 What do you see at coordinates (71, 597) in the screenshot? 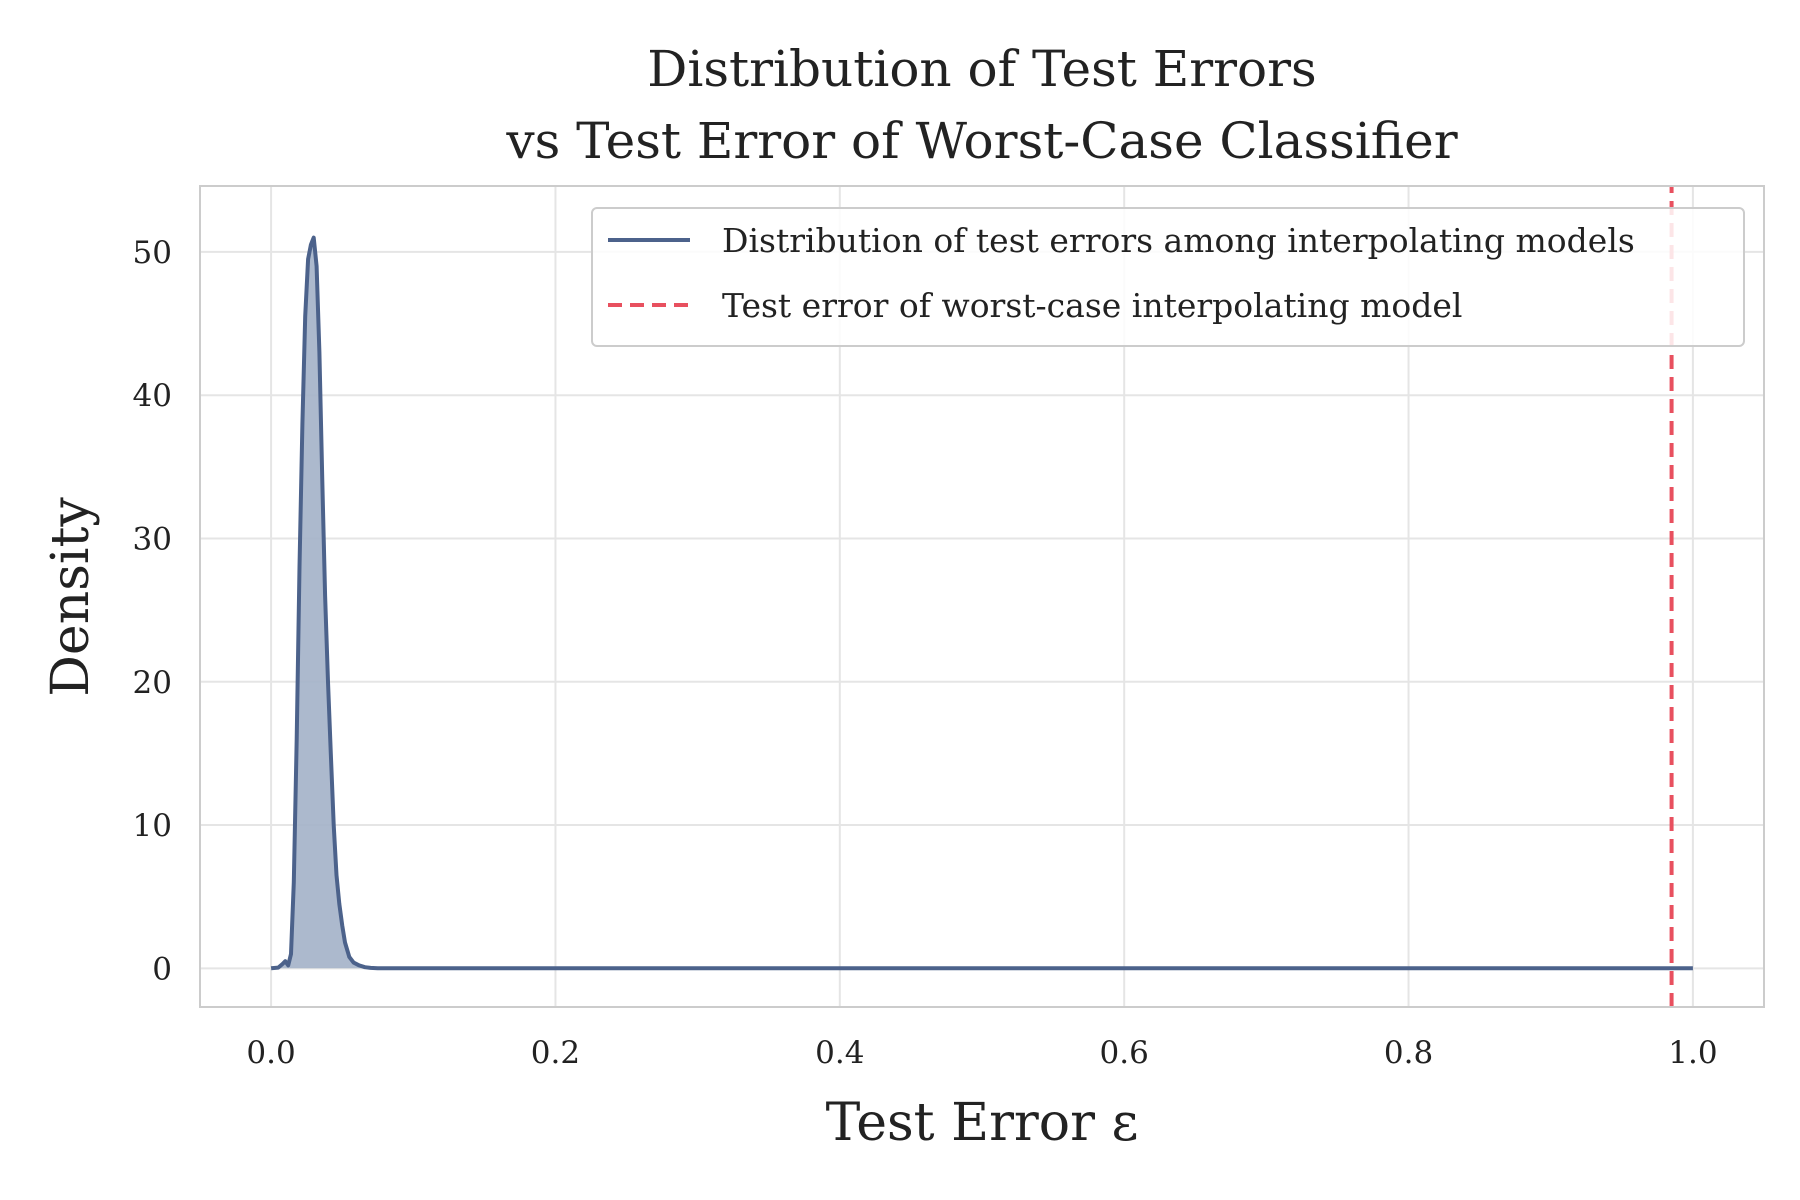
I see `y-axis-label: Density` at bounding box center [71, 597].